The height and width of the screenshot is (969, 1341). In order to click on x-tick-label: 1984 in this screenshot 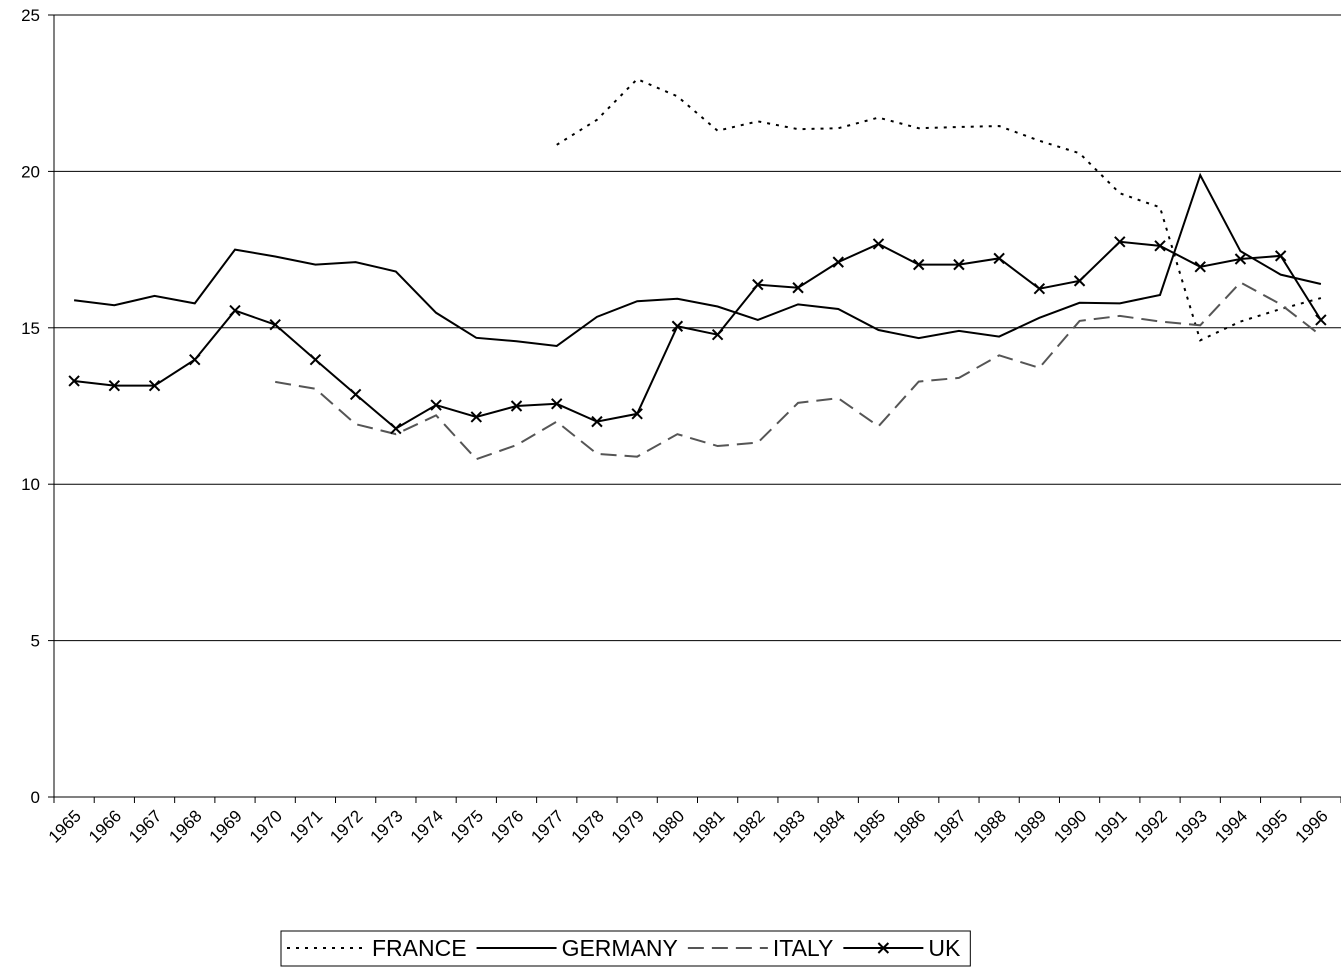, I will do `click(829, 826)`.